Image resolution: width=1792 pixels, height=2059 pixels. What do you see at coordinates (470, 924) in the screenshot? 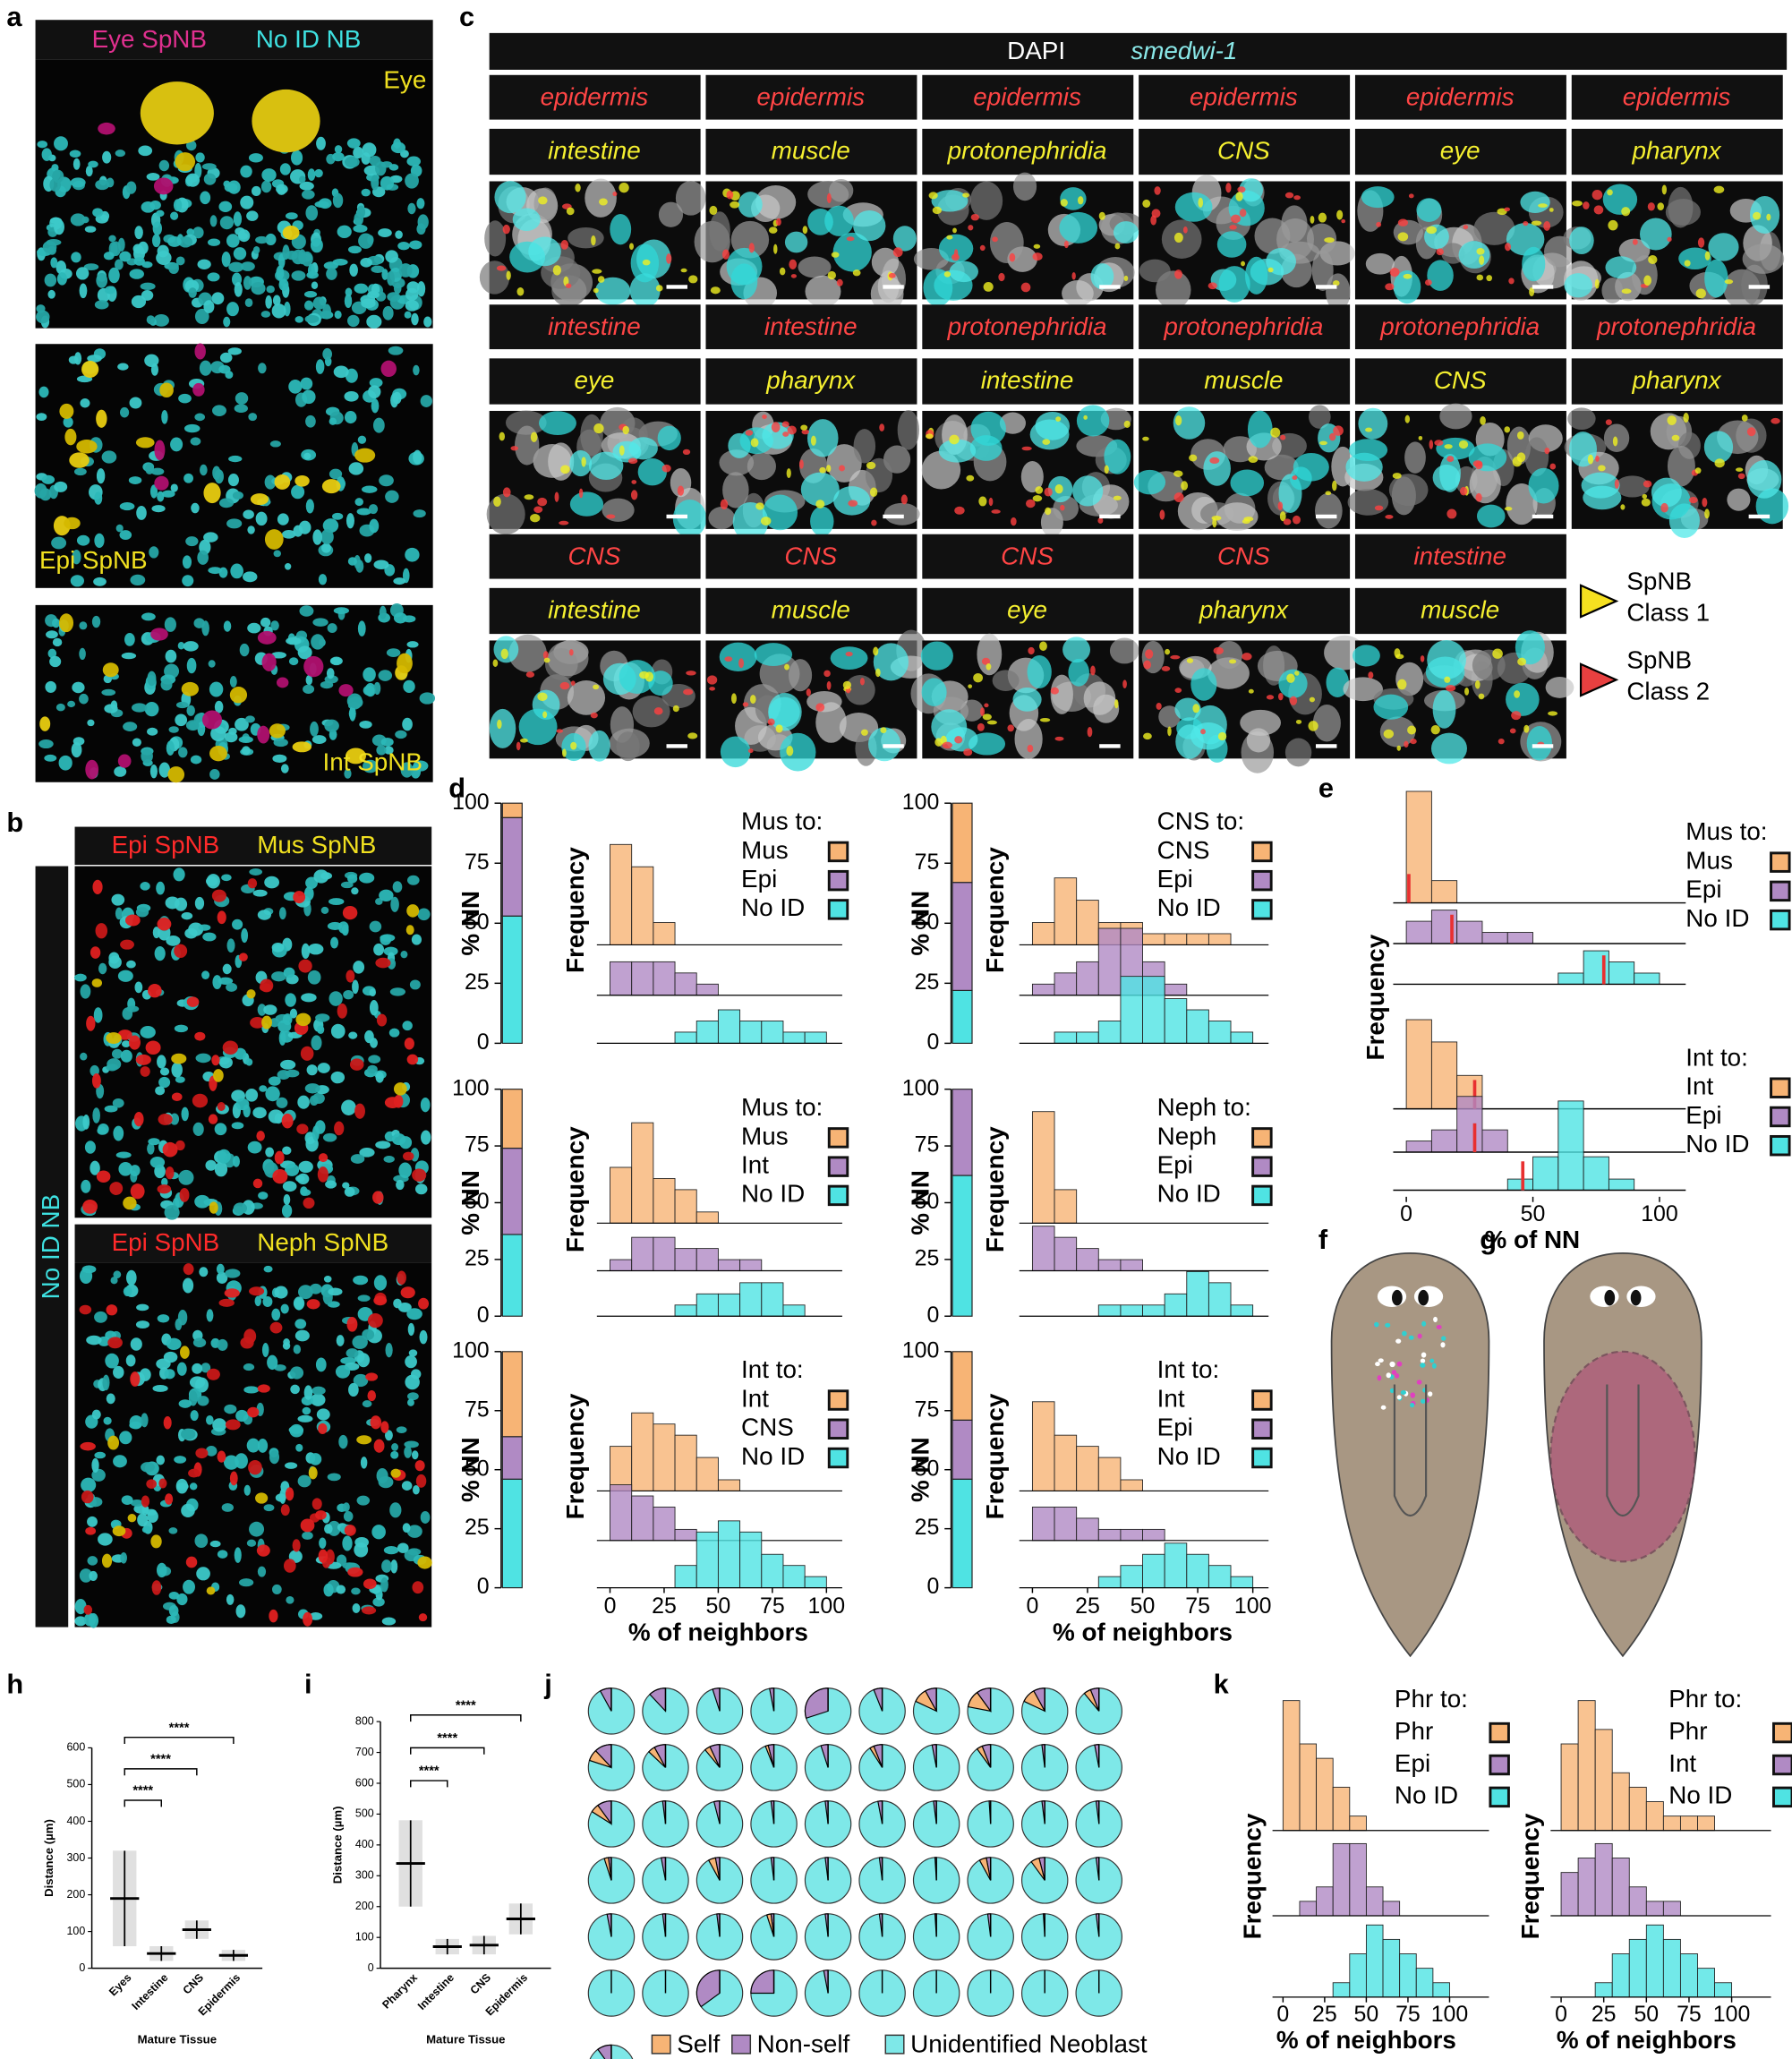
I see `y-axis-label: % NN` at bounding box center [470, 924].